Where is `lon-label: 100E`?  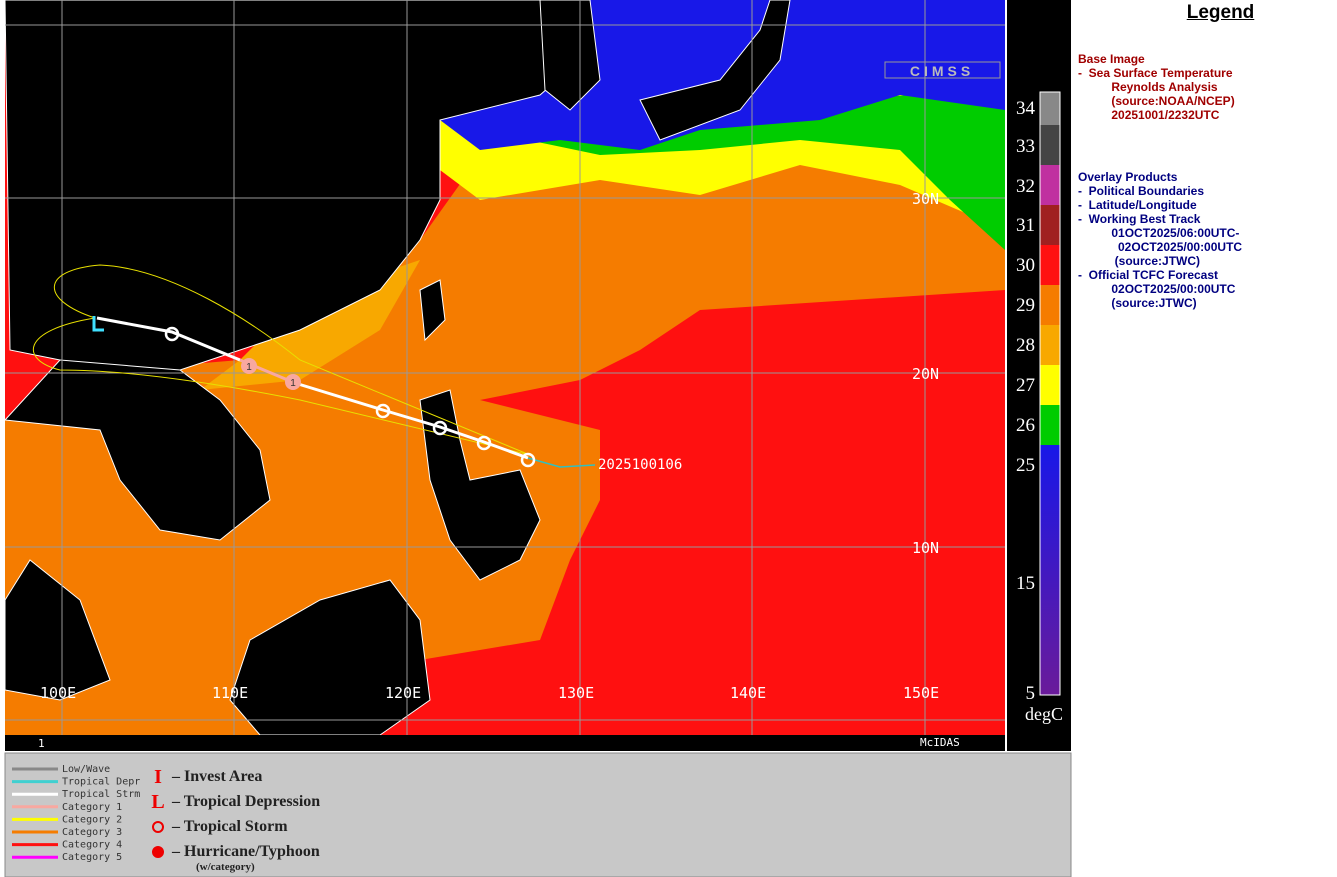 lon-label: 100E is located at coordinates (58, 693).